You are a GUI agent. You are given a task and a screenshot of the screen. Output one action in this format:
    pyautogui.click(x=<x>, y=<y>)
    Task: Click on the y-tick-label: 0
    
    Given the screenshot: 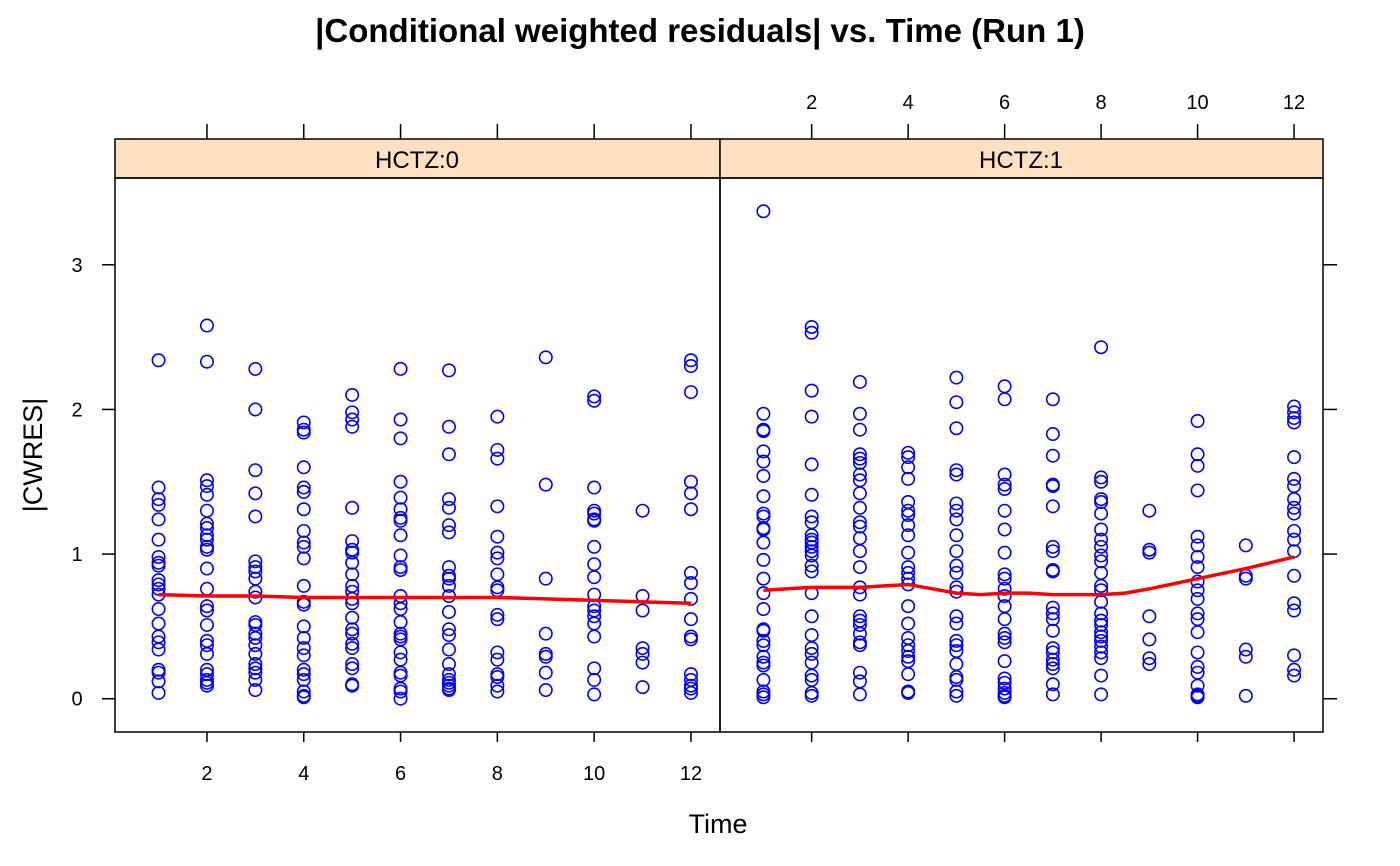 What is the action you would take?
    pyautogui.click(x=76, y=700)
    